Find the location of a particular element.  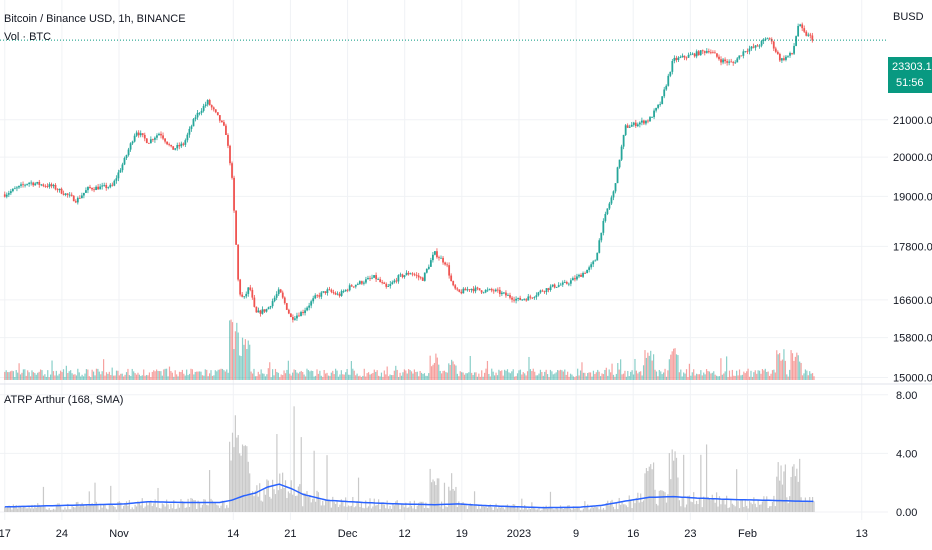

indicator-legend: ATRP Arthur (168, SMA) is located at coordinates (63, 400).